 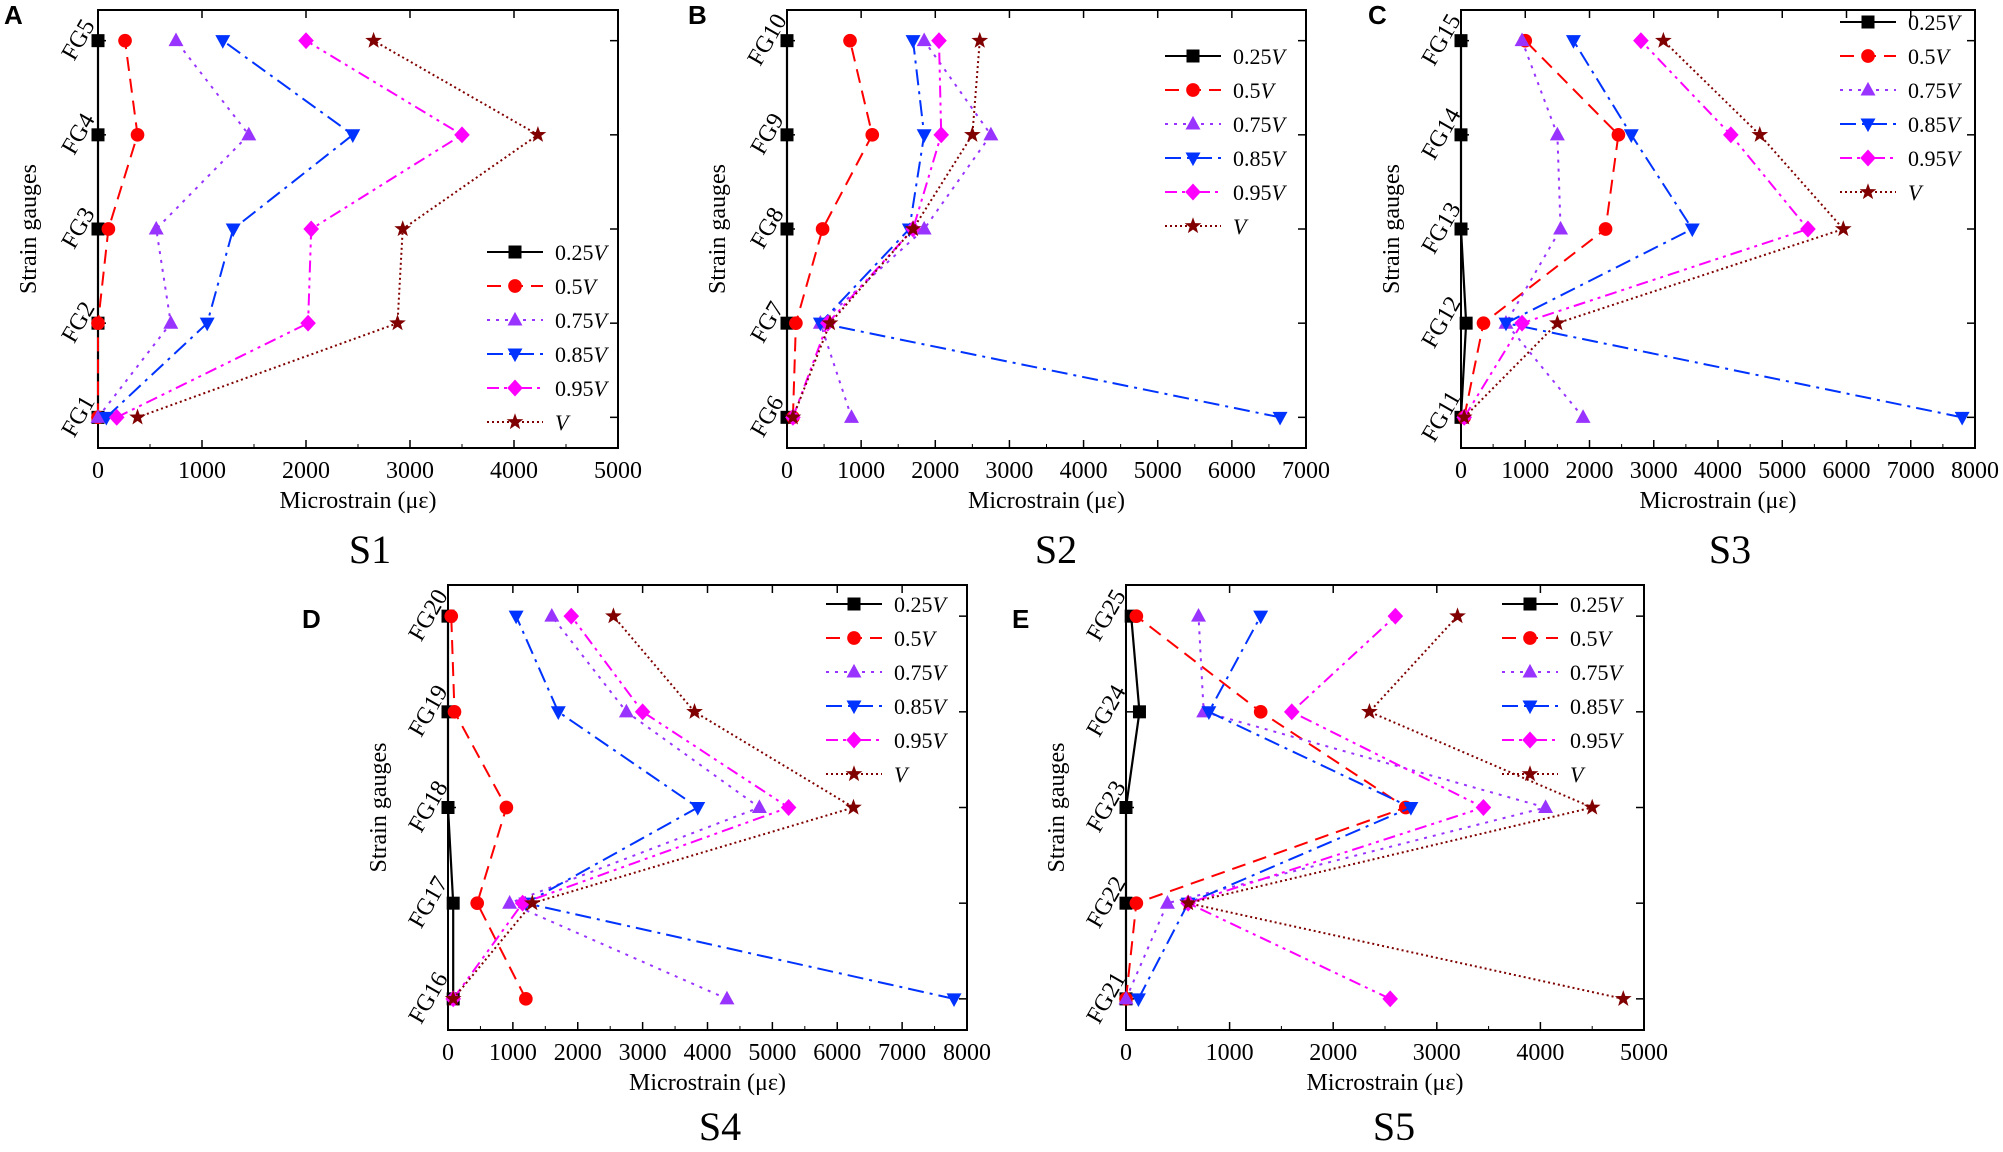 What do you see at coordinates (1193, 90) in the screenshot?
I see `legend-marker-s05` at bounding box center [1193, 90].